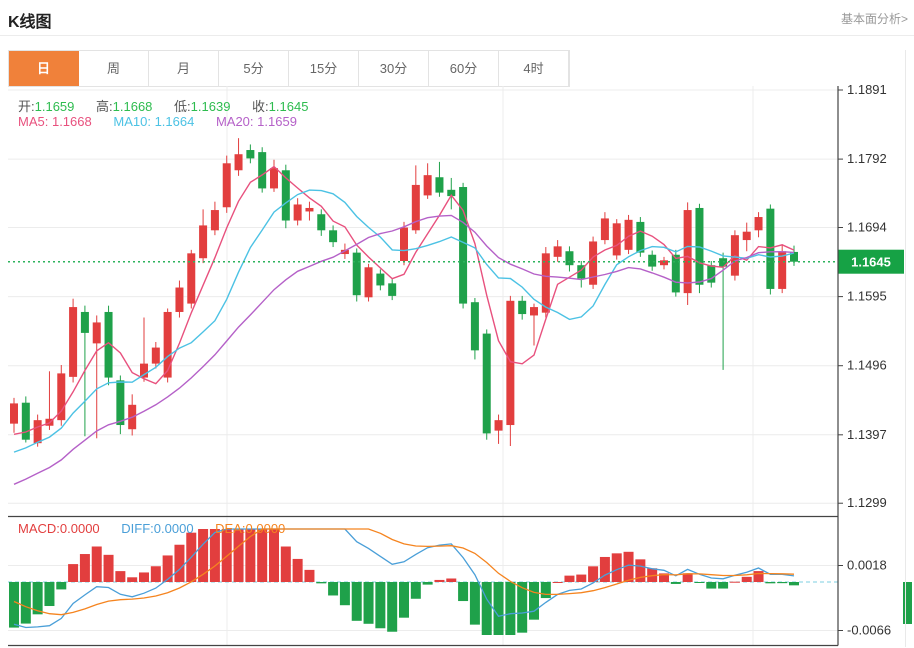  What do you see at coordinates (874, 19) in the screenshot?
I see `fundamental-analysis-link: 基本面分析>` at bounding box center [874, 19].